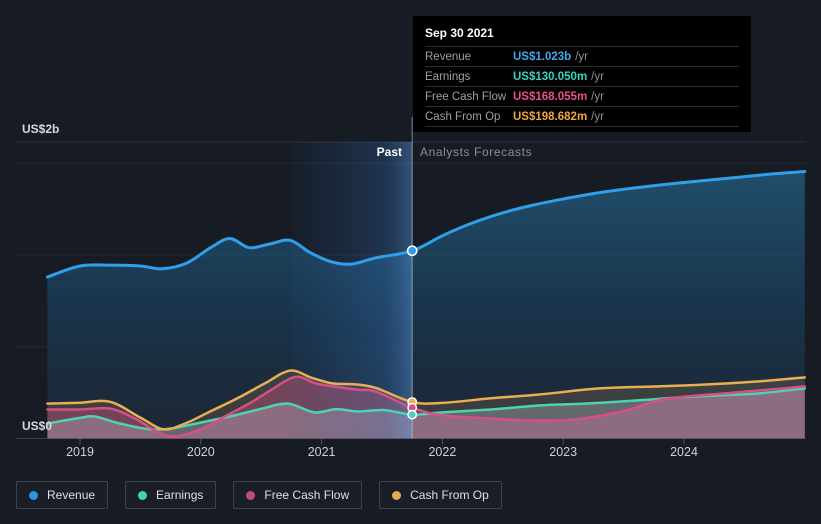 This screenshot has width=821, height=524. What do you see at coordinates (550, 77) in the screenshot?
I see `tooltip-row-value: US$130.050m` at bounding box center [550, 77].